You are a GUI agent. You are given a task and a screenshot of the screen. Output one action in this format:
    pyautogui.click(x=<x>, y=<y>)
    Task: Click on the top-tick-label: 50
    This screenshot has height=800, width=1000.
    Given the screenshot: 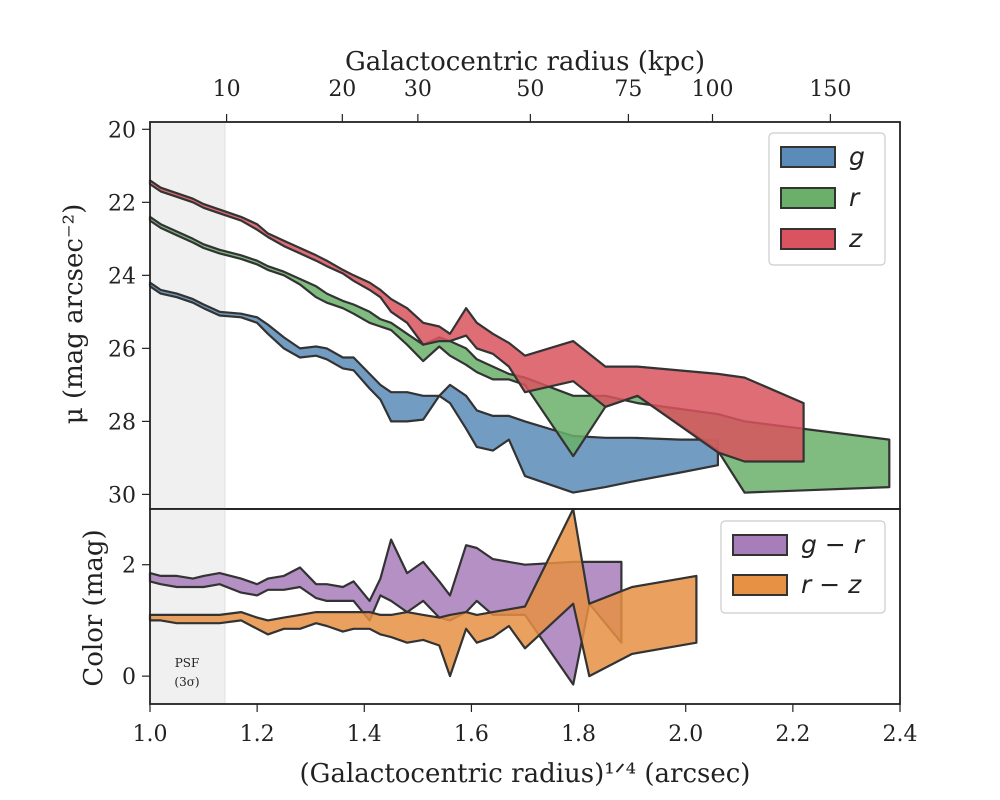 What is the action you would take?
    pyautogui.click(x=530, y=89)
    